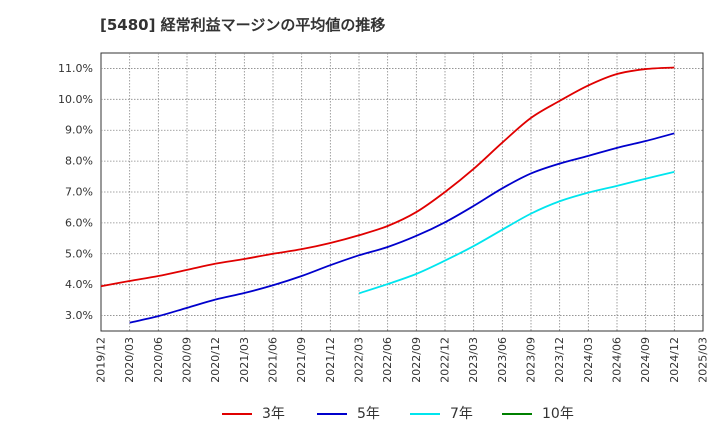 The image size is (720, 440). I want to click on x-tick-label: 2019/12, so click(101, 360).